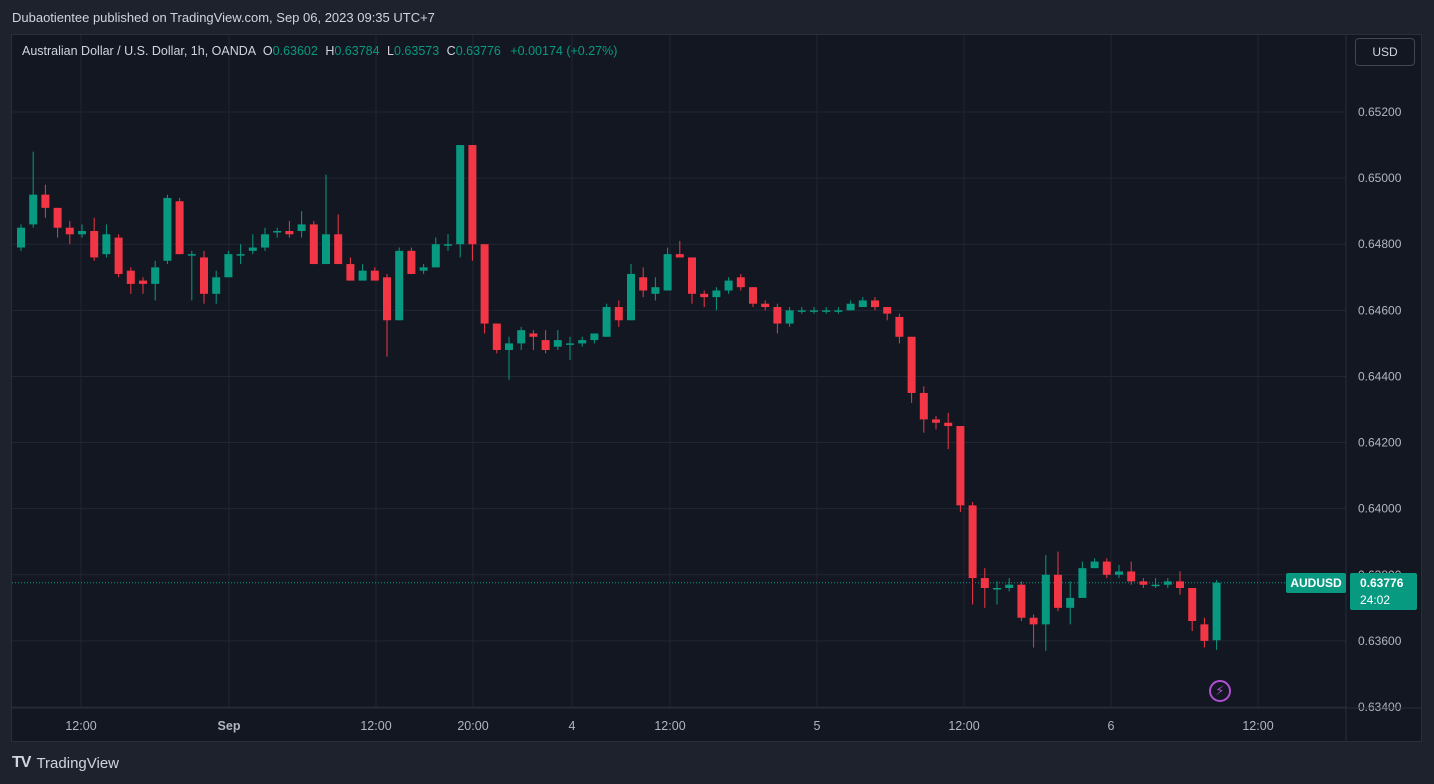 The image size is (1434, 784). I want to click on y-tick-label: 0.63600, so click(1380, 641).